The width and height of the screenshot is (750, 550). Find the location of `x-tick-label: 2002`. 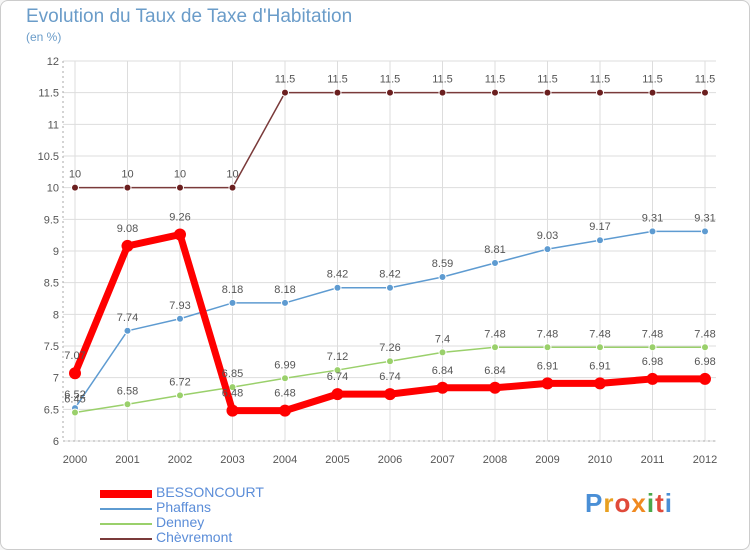

x-tick-label: 2002 is located at coordinates (180, 460).